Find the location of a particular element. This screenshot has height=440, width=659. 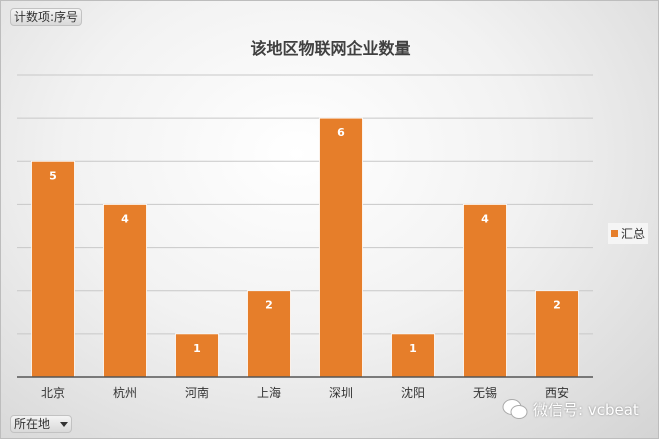

dropdown-arrow-icon is located at coordinates (64, 424).